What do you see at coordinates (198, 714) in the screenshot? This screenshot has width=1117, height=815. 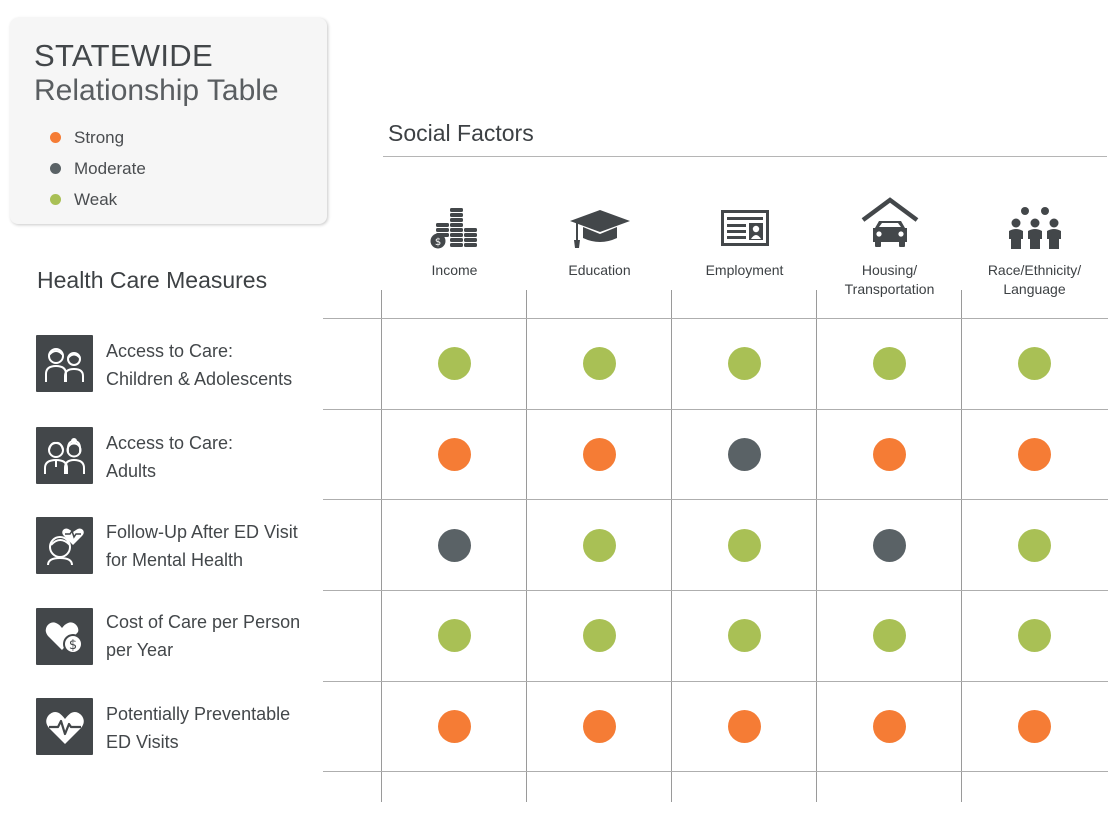 I see `row-label-line: Potentially Preventable` at bounding box center [198, 714].